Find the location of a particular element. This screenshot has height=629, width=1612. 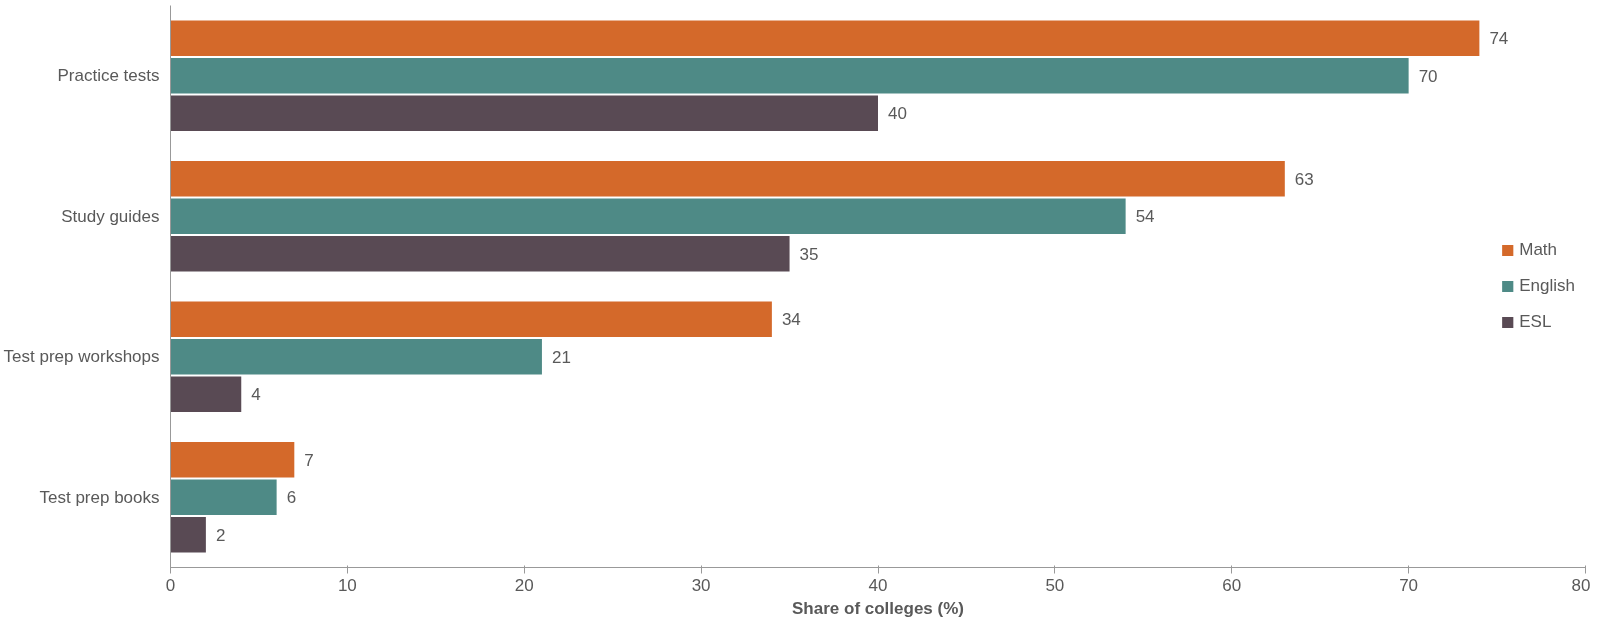

data-label: 63 is located at coordinates (1304, 179).